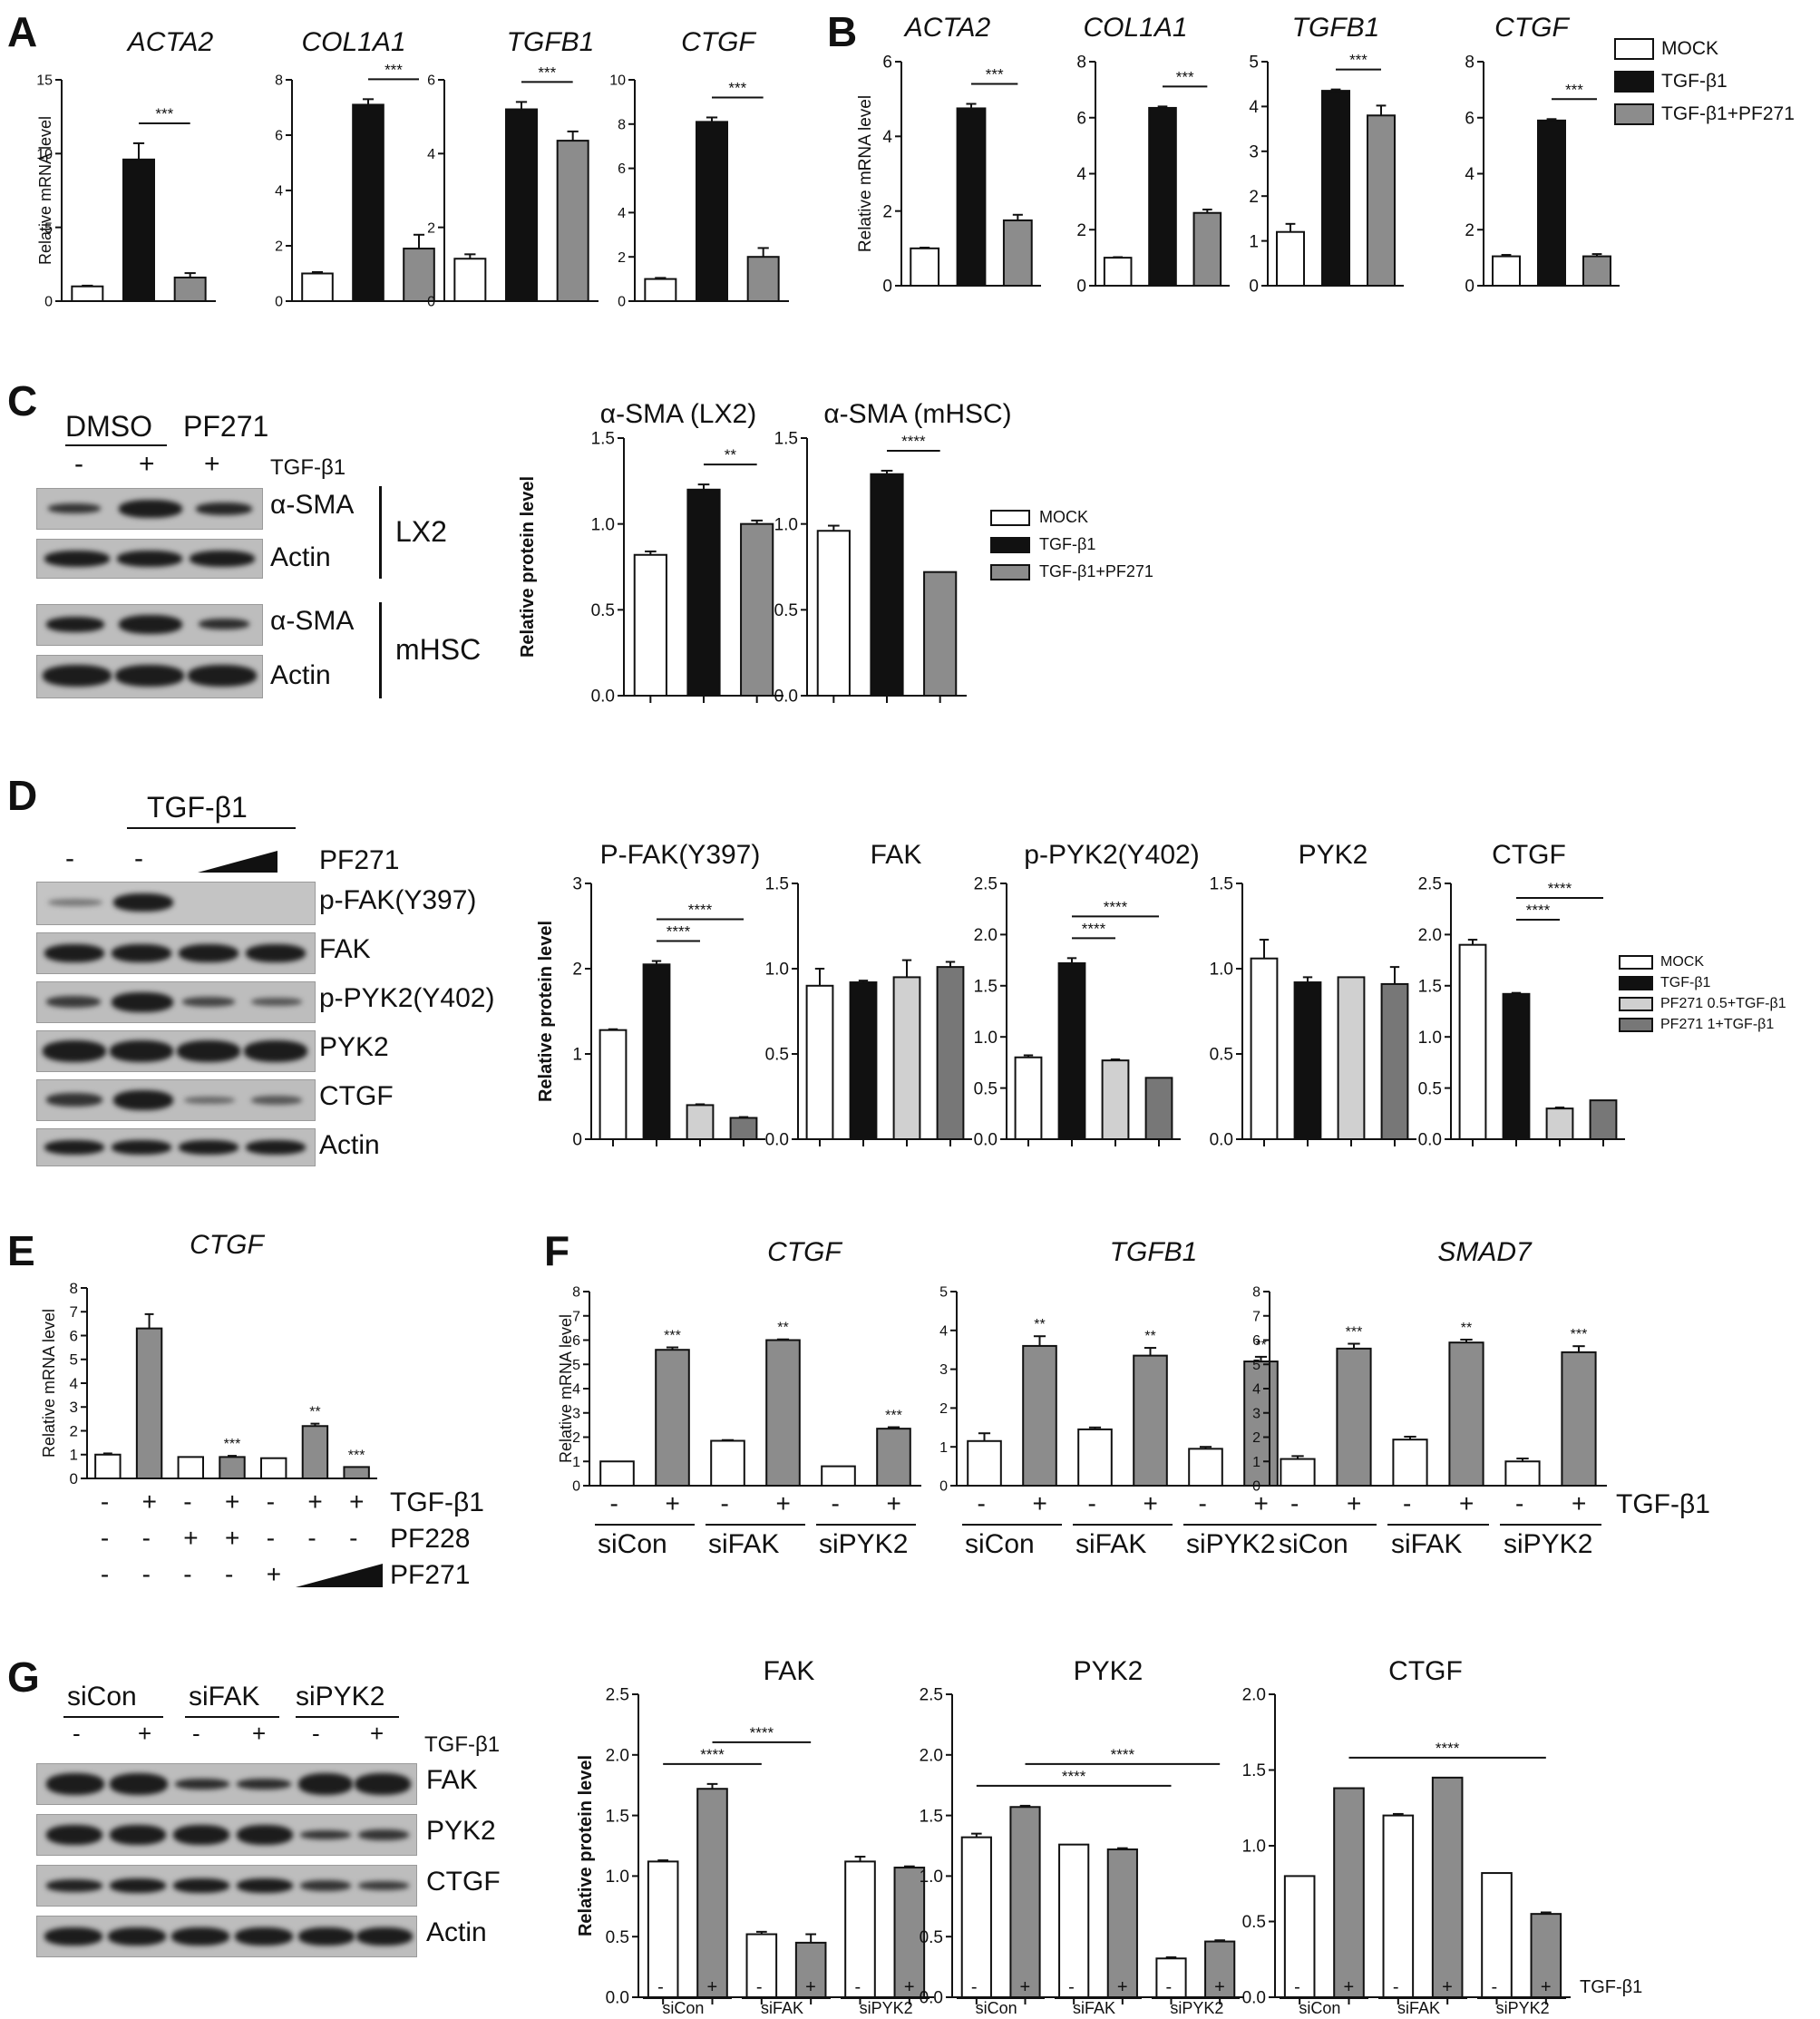  What do you see at coordinates (1406, 1832) in the screenshot?
I see `chart-g-ctgf: CTGF 0.0 0.5 1.0 1.5 2.0 ****` at bounding box center [1406, 1832].